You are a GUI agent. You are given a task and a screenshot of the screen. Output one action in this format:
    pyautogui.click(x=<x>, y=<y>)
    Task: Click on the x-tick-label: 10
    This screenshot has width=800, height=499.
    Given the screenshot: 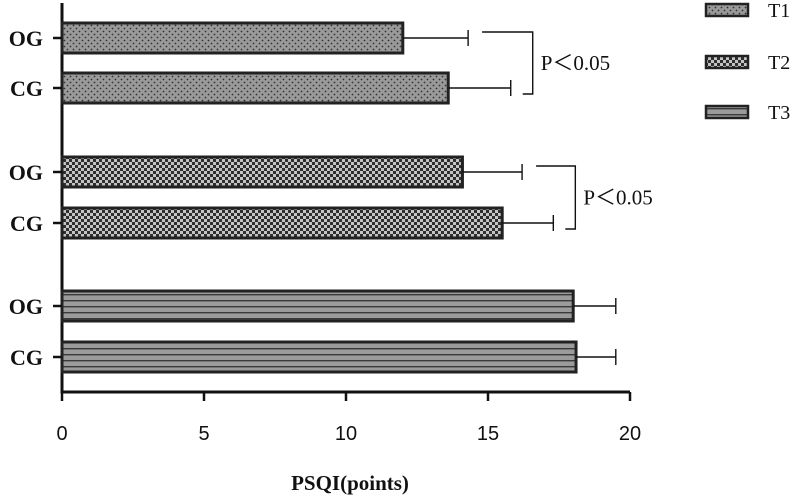 What is the action you would take?
    pyautogui.click(x=346, y=434)
    